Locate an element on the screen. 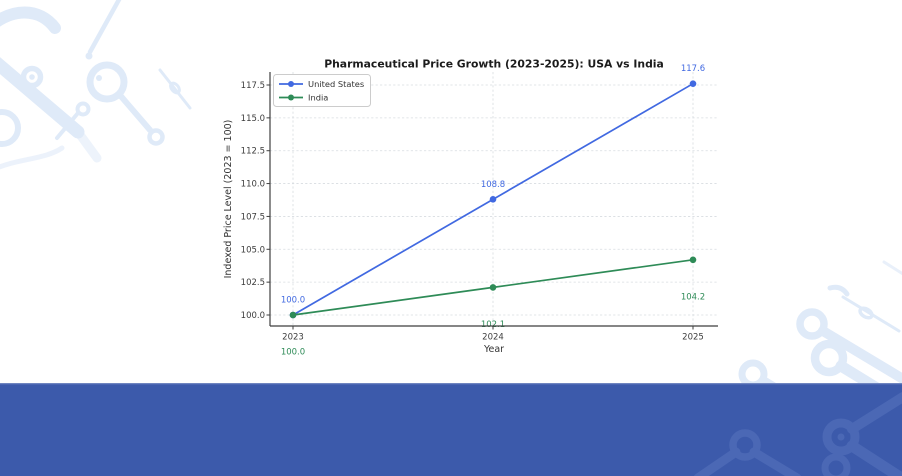  y-tick-label: 107.5 is located at coordinates (253, 217).